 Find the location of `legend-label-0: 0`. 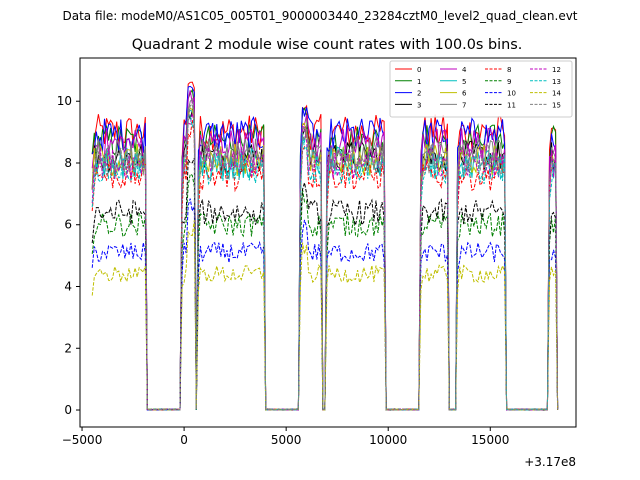

legend-label-0: 0 is located at coordinates (419, 70).